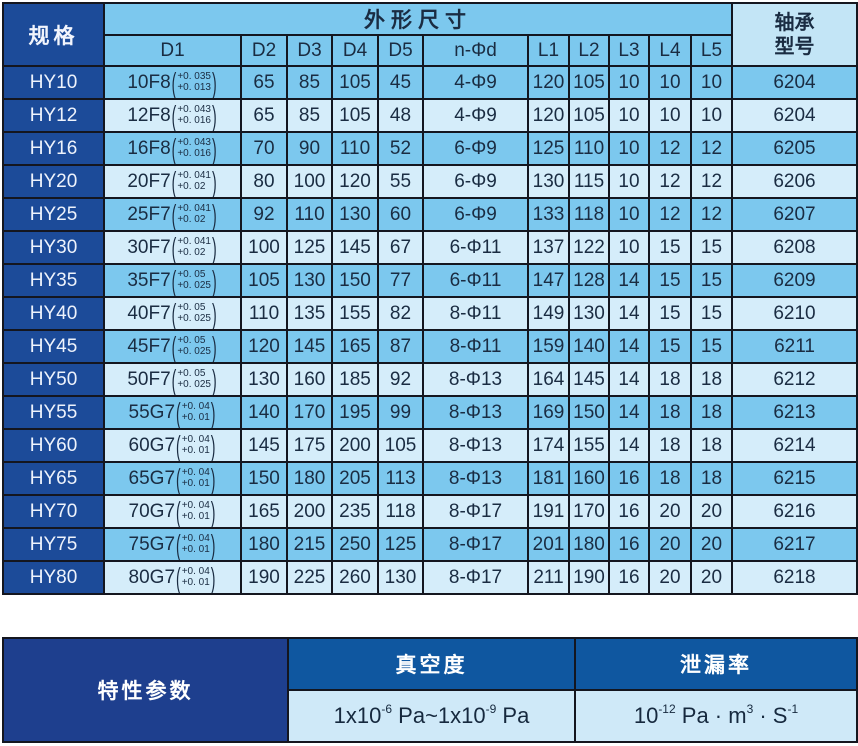  What do you see at coordinates (194, 82) in the screenshot?
I see `tolerance-stack: +0. 035 +0. 013` at bounding box center [194, 82].